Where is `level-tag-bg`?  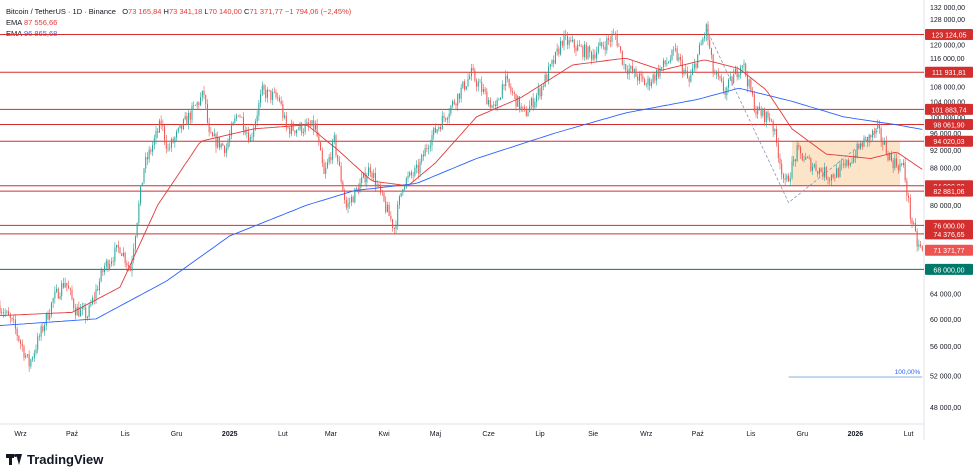 level-tag-bg is located at coordinates (949, 234).